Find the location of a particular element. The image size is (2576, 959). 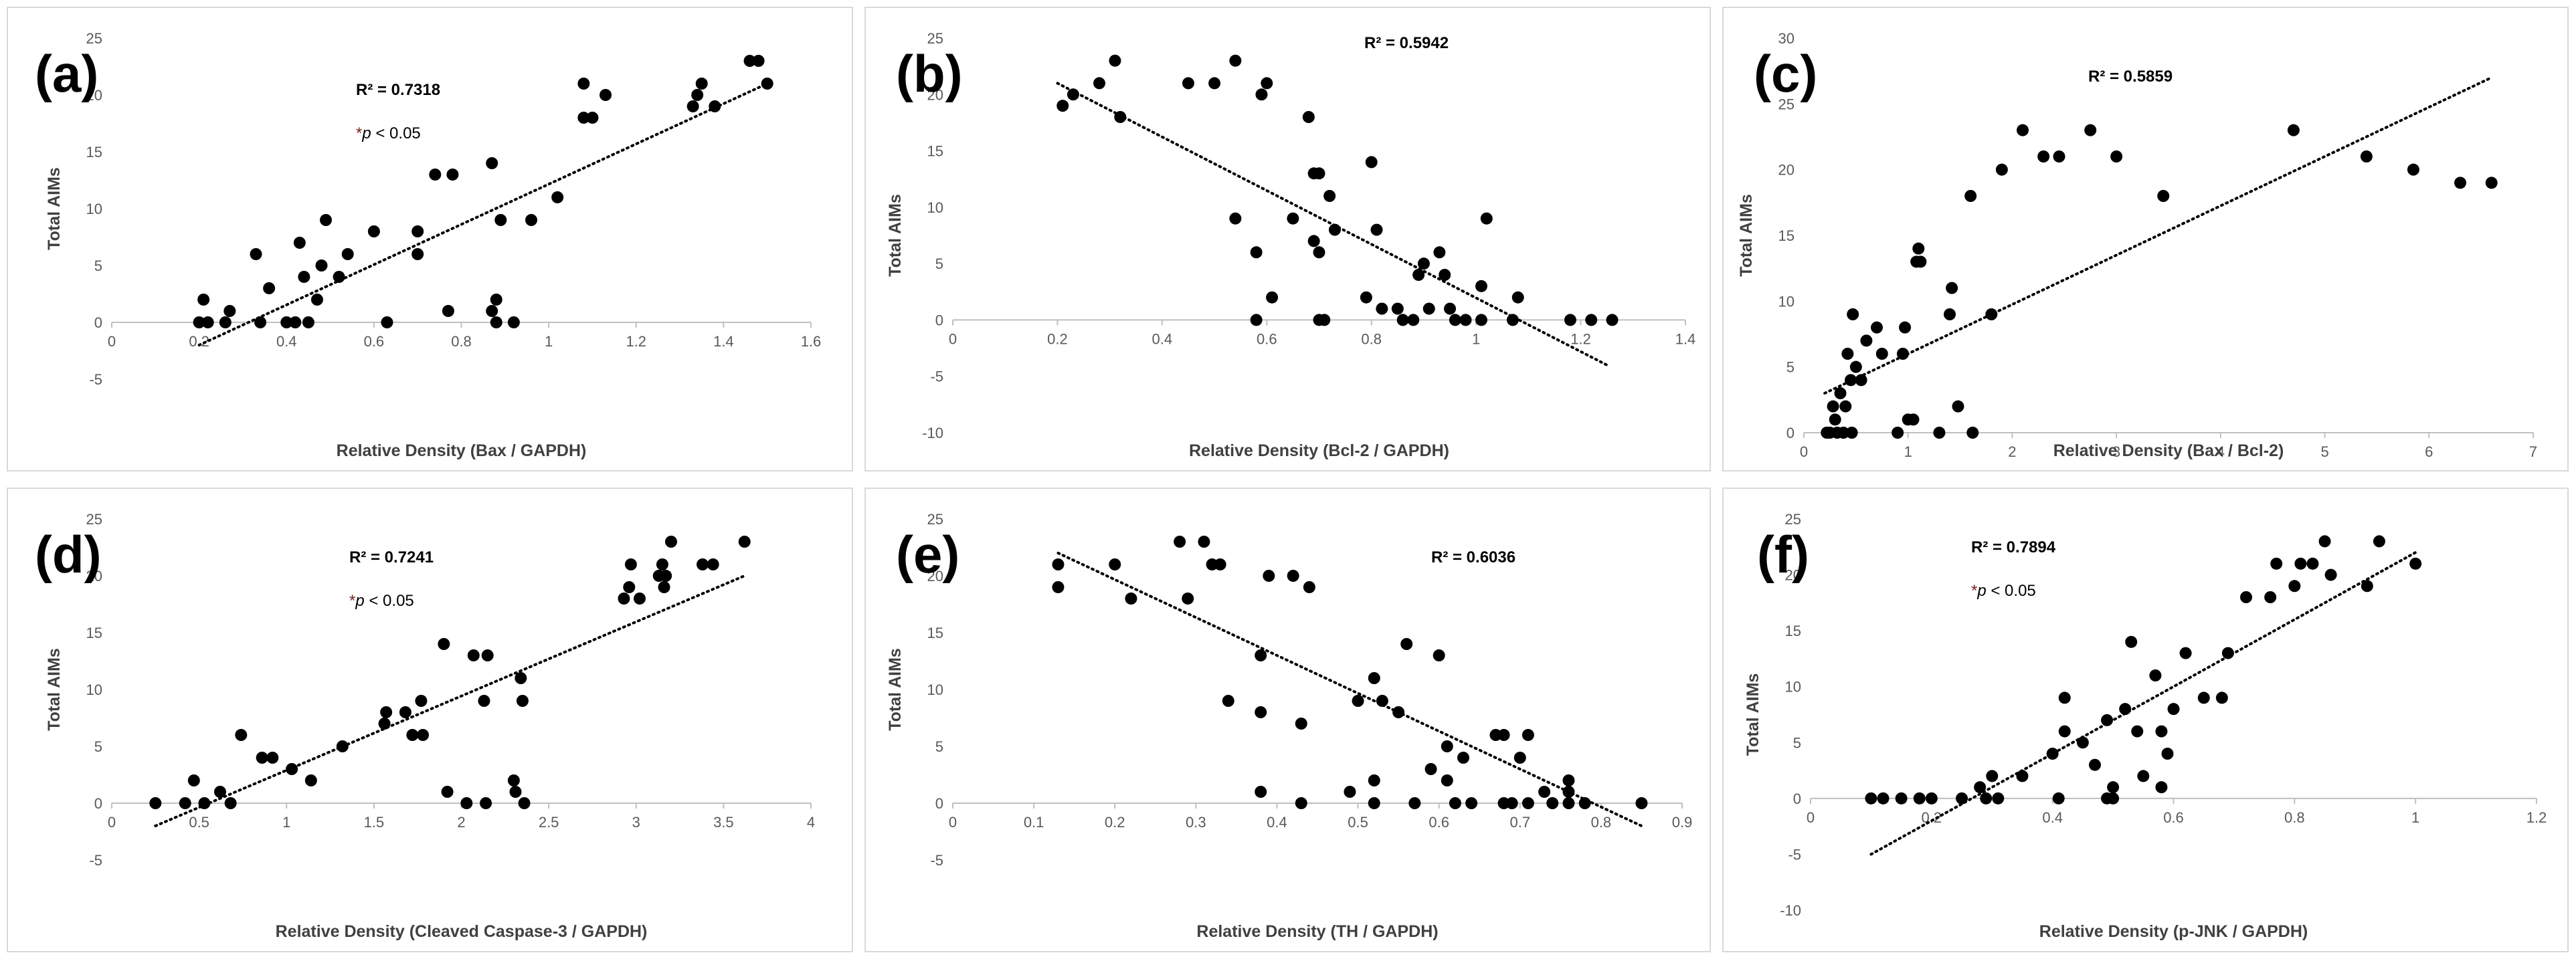

y-tick-label: 20 is located at coordinates (935, 576).